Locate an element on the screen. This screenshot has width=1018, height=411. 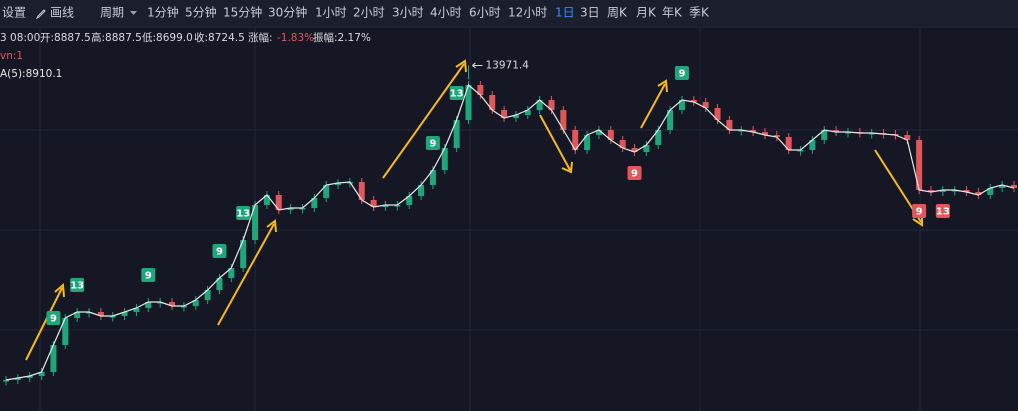
interval-button: 5分钟 is located at coordinates (201, 12).